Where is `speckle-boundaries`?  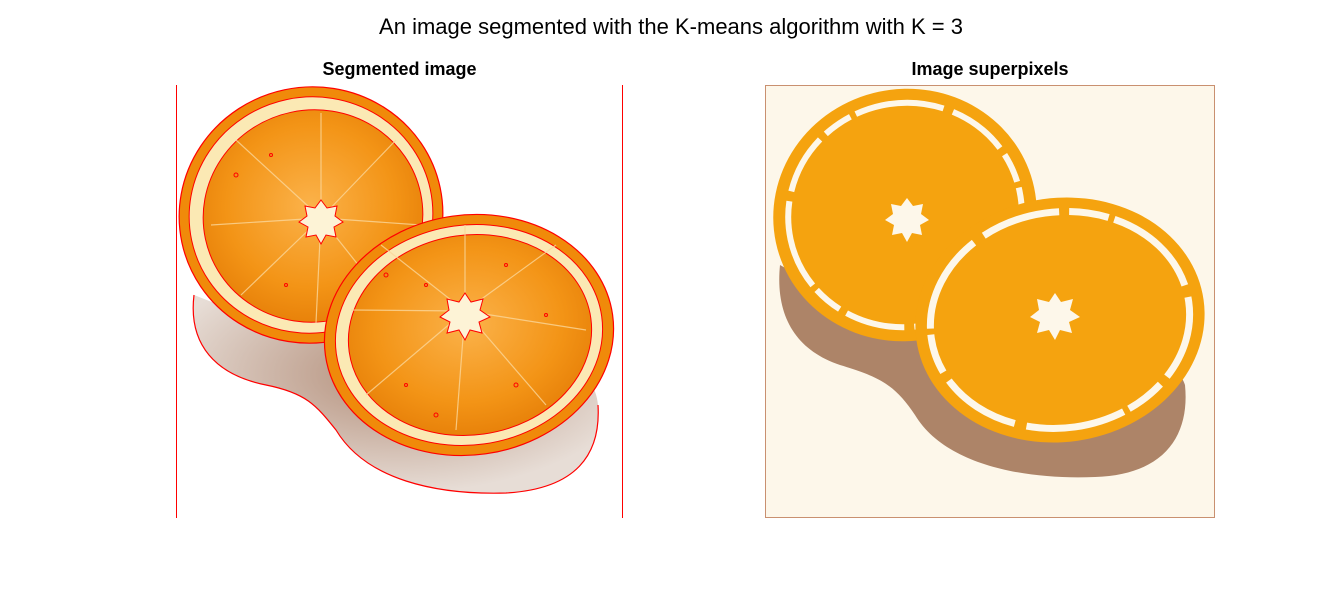
speckle-boundaries is located at coordinates (390, 285).